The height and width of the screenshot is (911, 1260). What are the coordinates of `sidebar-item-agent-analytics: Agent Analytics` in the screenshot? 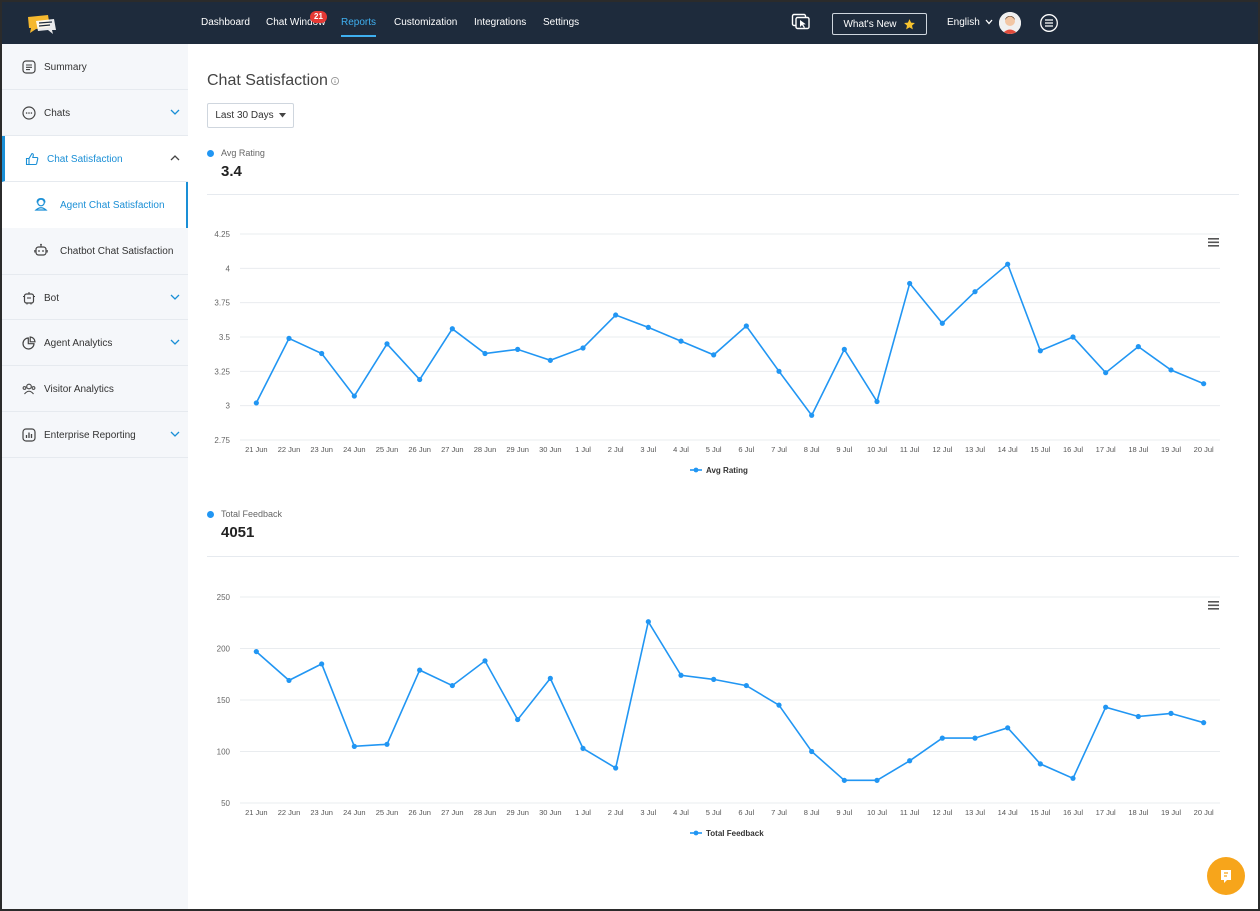 It's located at (95, 343).